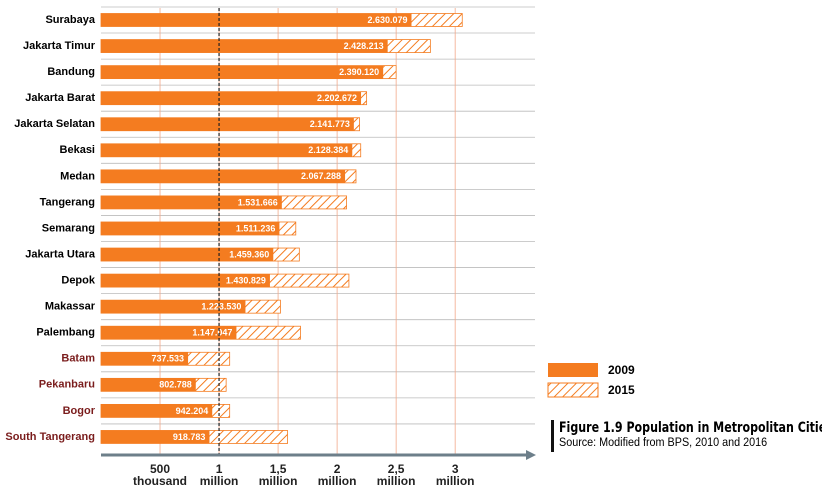  Describe the element at coordinates (189, 437) in the screenshot. I see `value-label: 918.783` at that location.